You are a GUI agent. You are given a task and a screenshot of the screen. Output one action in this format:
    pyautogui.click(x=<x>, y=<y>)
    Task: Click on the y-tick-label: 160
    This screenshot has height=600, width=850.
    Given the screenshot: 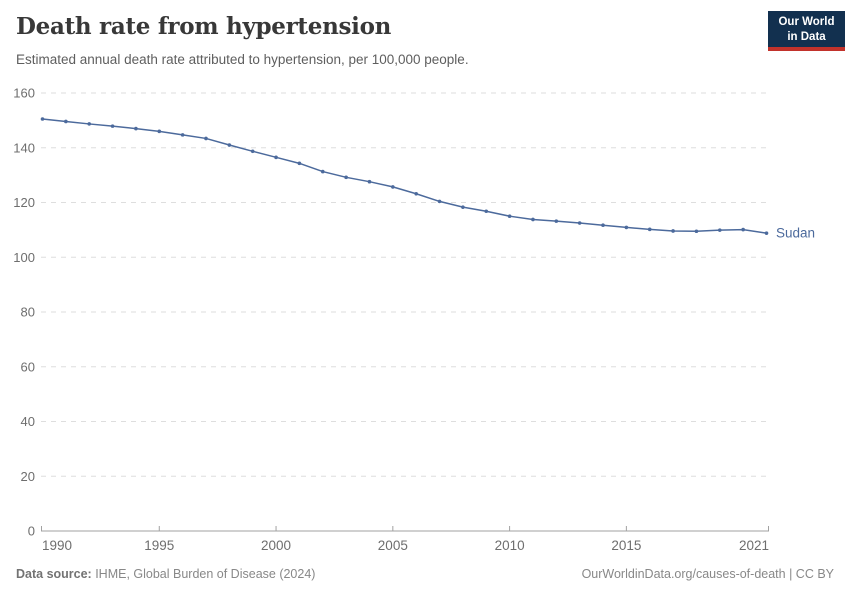 What is the action you would take?
    pyautogui.click(x=24, y=93)
    